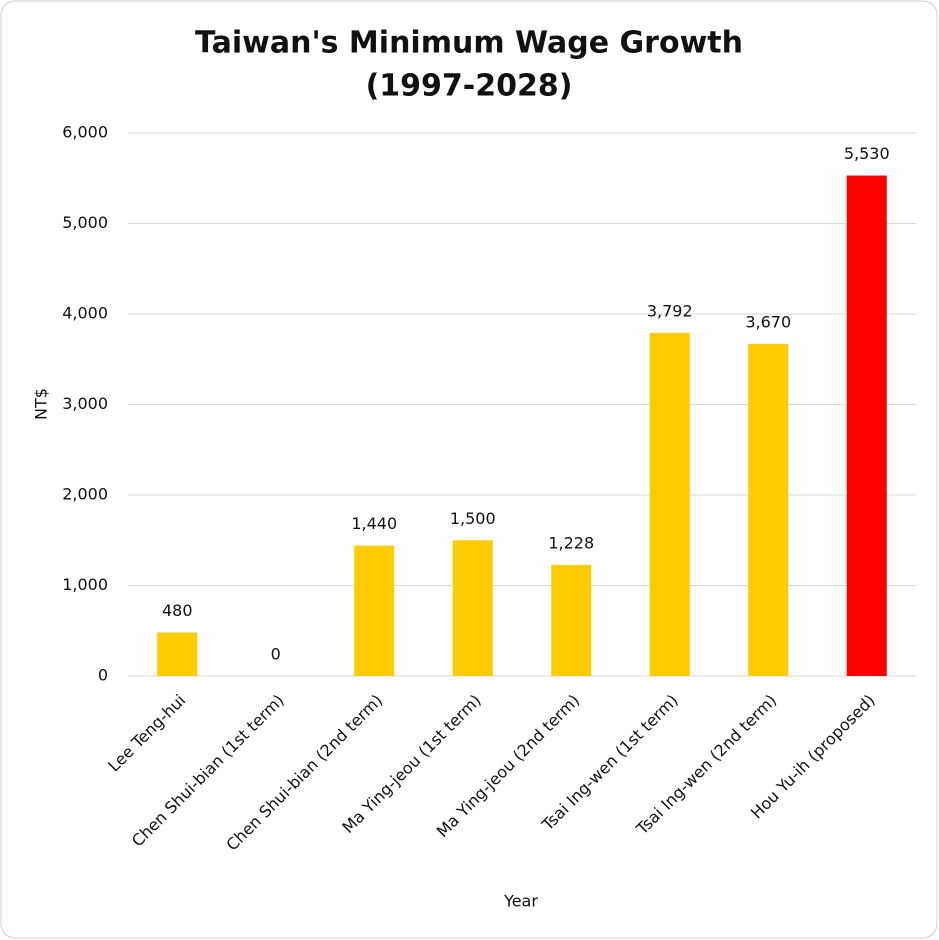 The height and width of the screenshot is (940, 939). Describe the element at coordinates (473, 518) in the screenshot. I see `data-label: 1,500` at that location.